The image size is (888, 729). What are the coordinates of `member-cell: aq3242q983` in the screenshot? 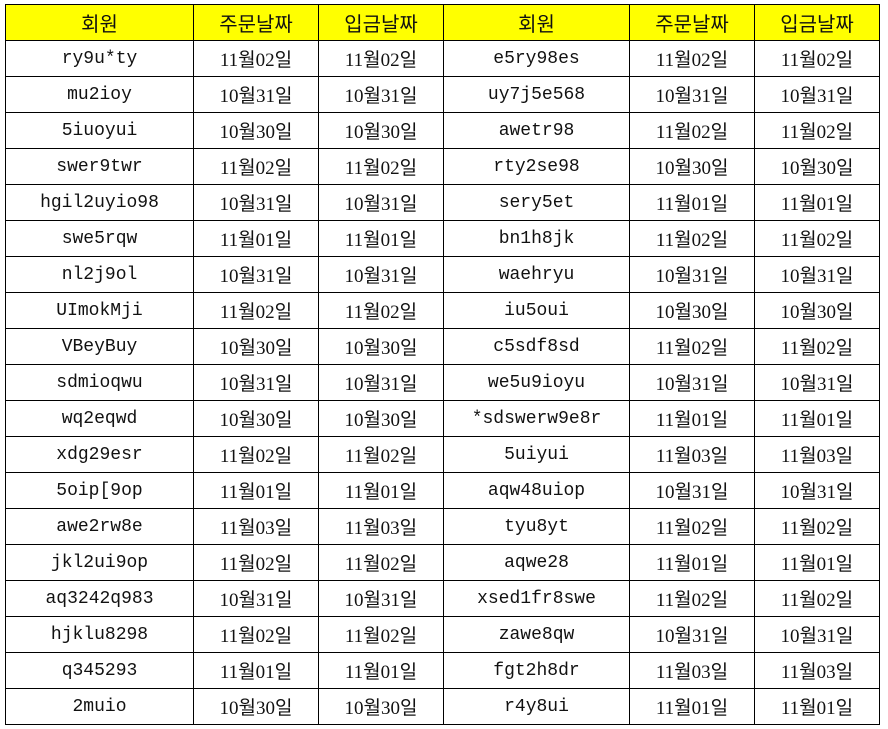 It's located at (99, 598).